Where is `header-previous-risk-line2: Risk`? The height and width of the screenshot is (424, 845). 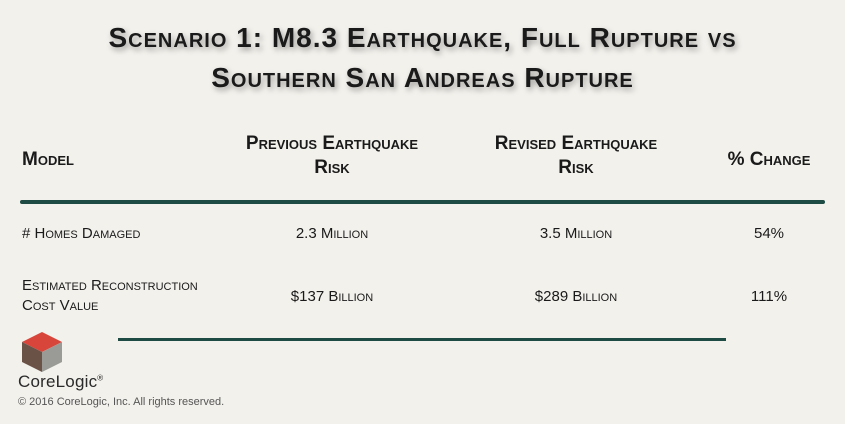 header-previous-risk-line2: Risk is located at coordinates (332, 167).